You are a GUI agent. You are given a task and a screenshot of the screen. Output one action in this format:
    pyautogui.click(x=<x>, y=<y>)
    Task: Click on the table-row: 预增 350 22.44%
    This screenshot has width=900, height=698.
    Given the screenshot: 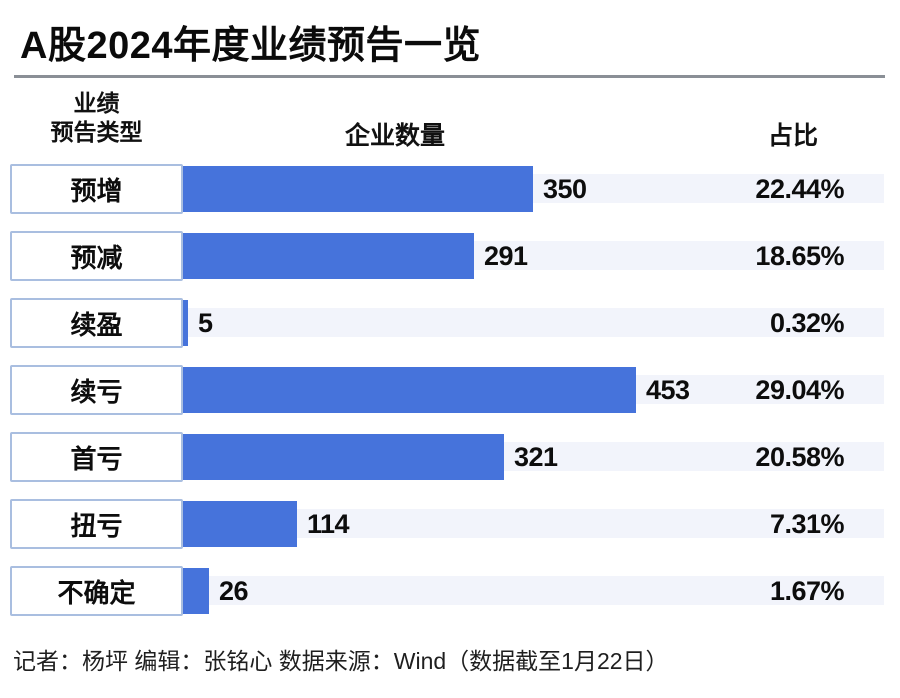 What is the action you would take?
    pyautogui.click(x=450, y=189)
    